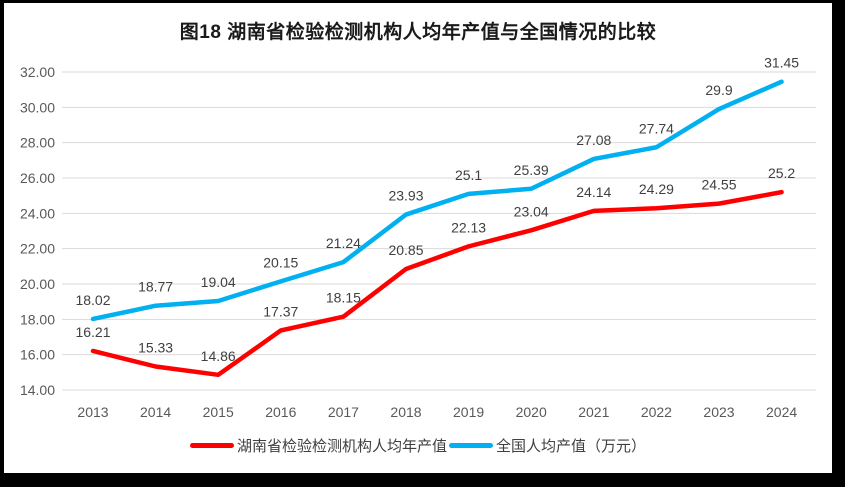  I want to click on svg-text: 18.77, so click(155, 287).